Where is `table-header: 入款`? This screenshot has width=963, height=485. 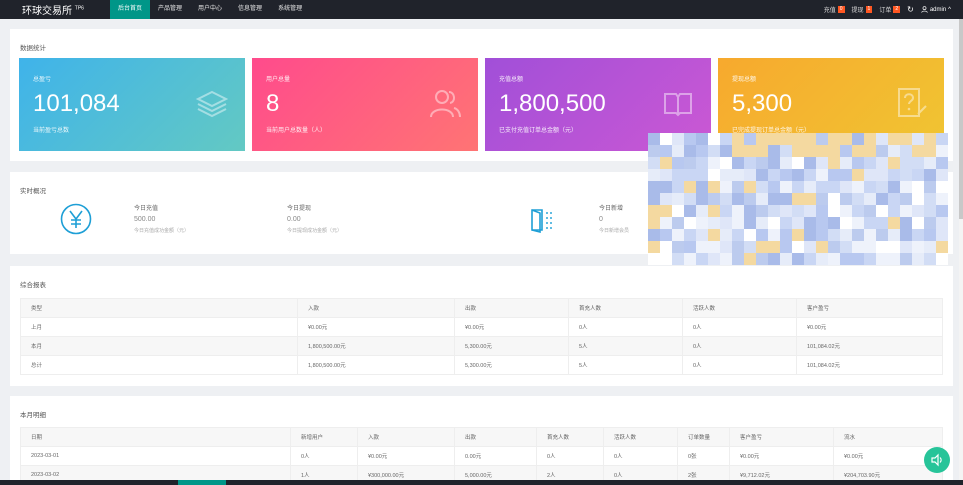 table-header: 入款 is located at coordinates (406, 437).